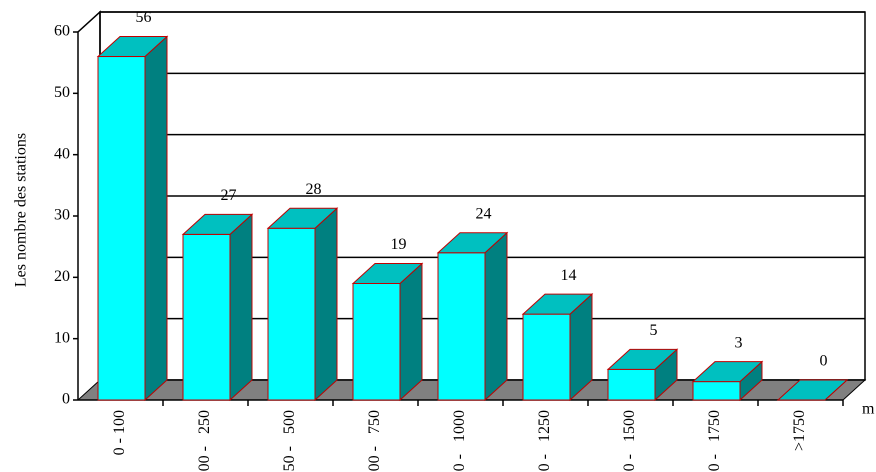 The image size is (876, 472). I want to click on value-label: 56, so click(144, 17).